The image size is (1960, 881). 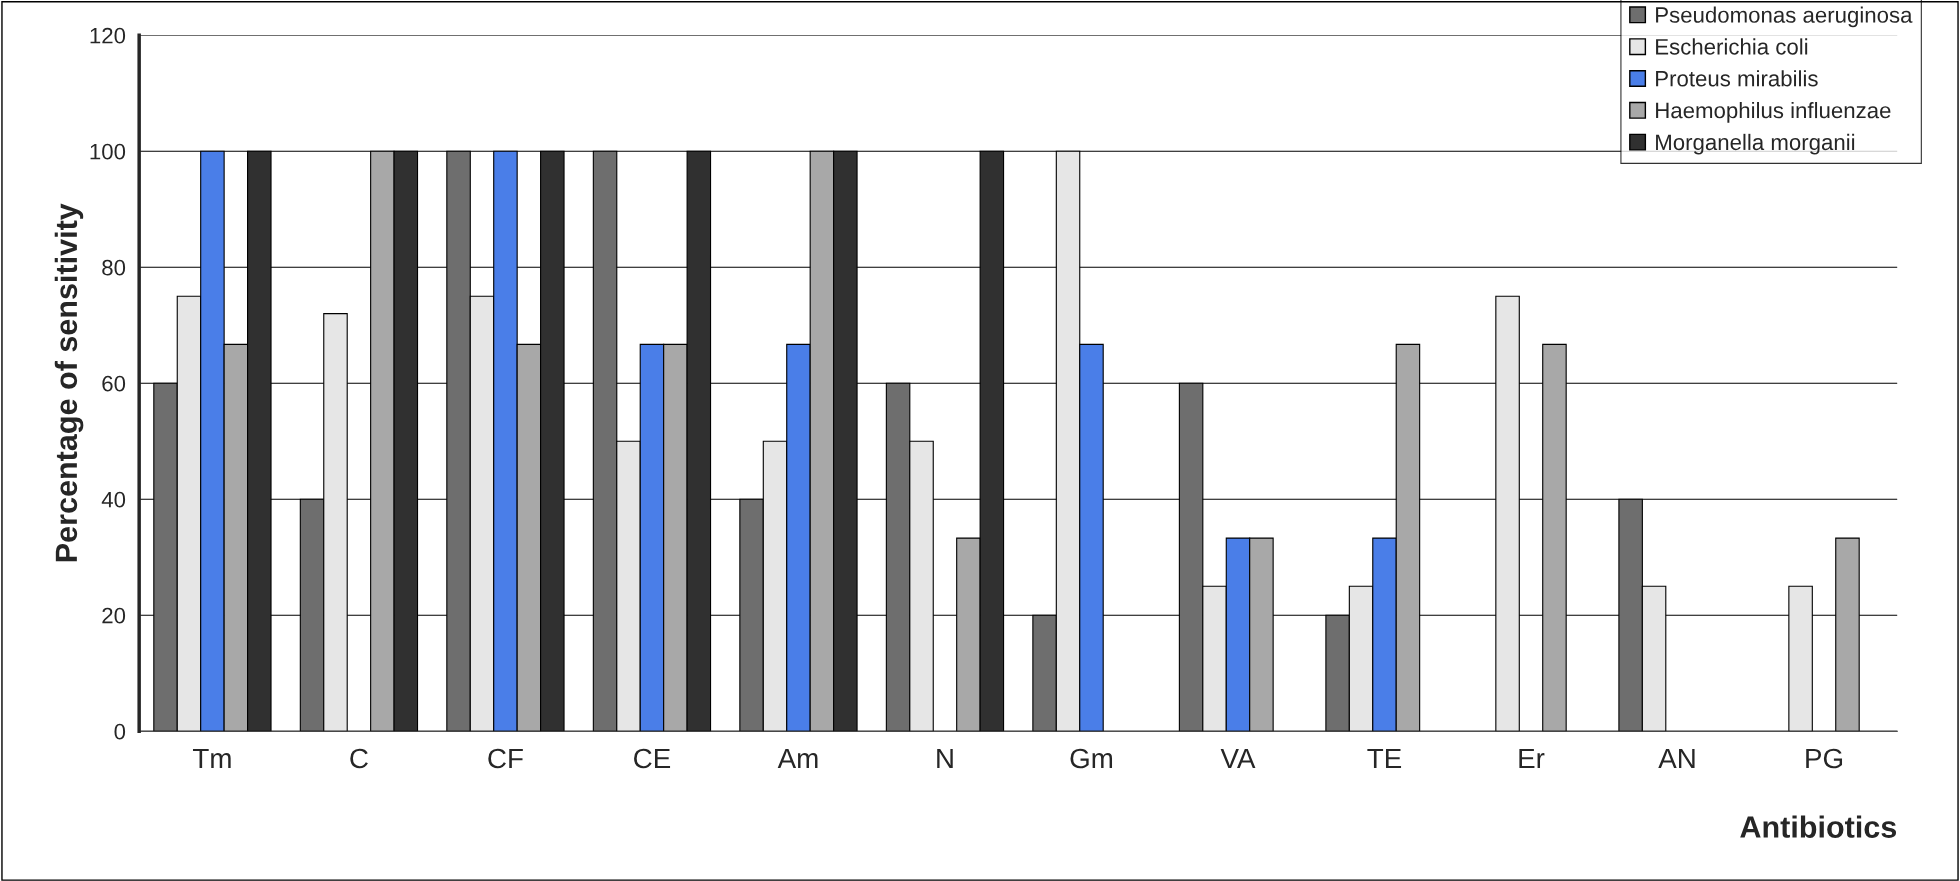 I want to click on legend-label: Escherichia coli, so click(x=1732, y=46).